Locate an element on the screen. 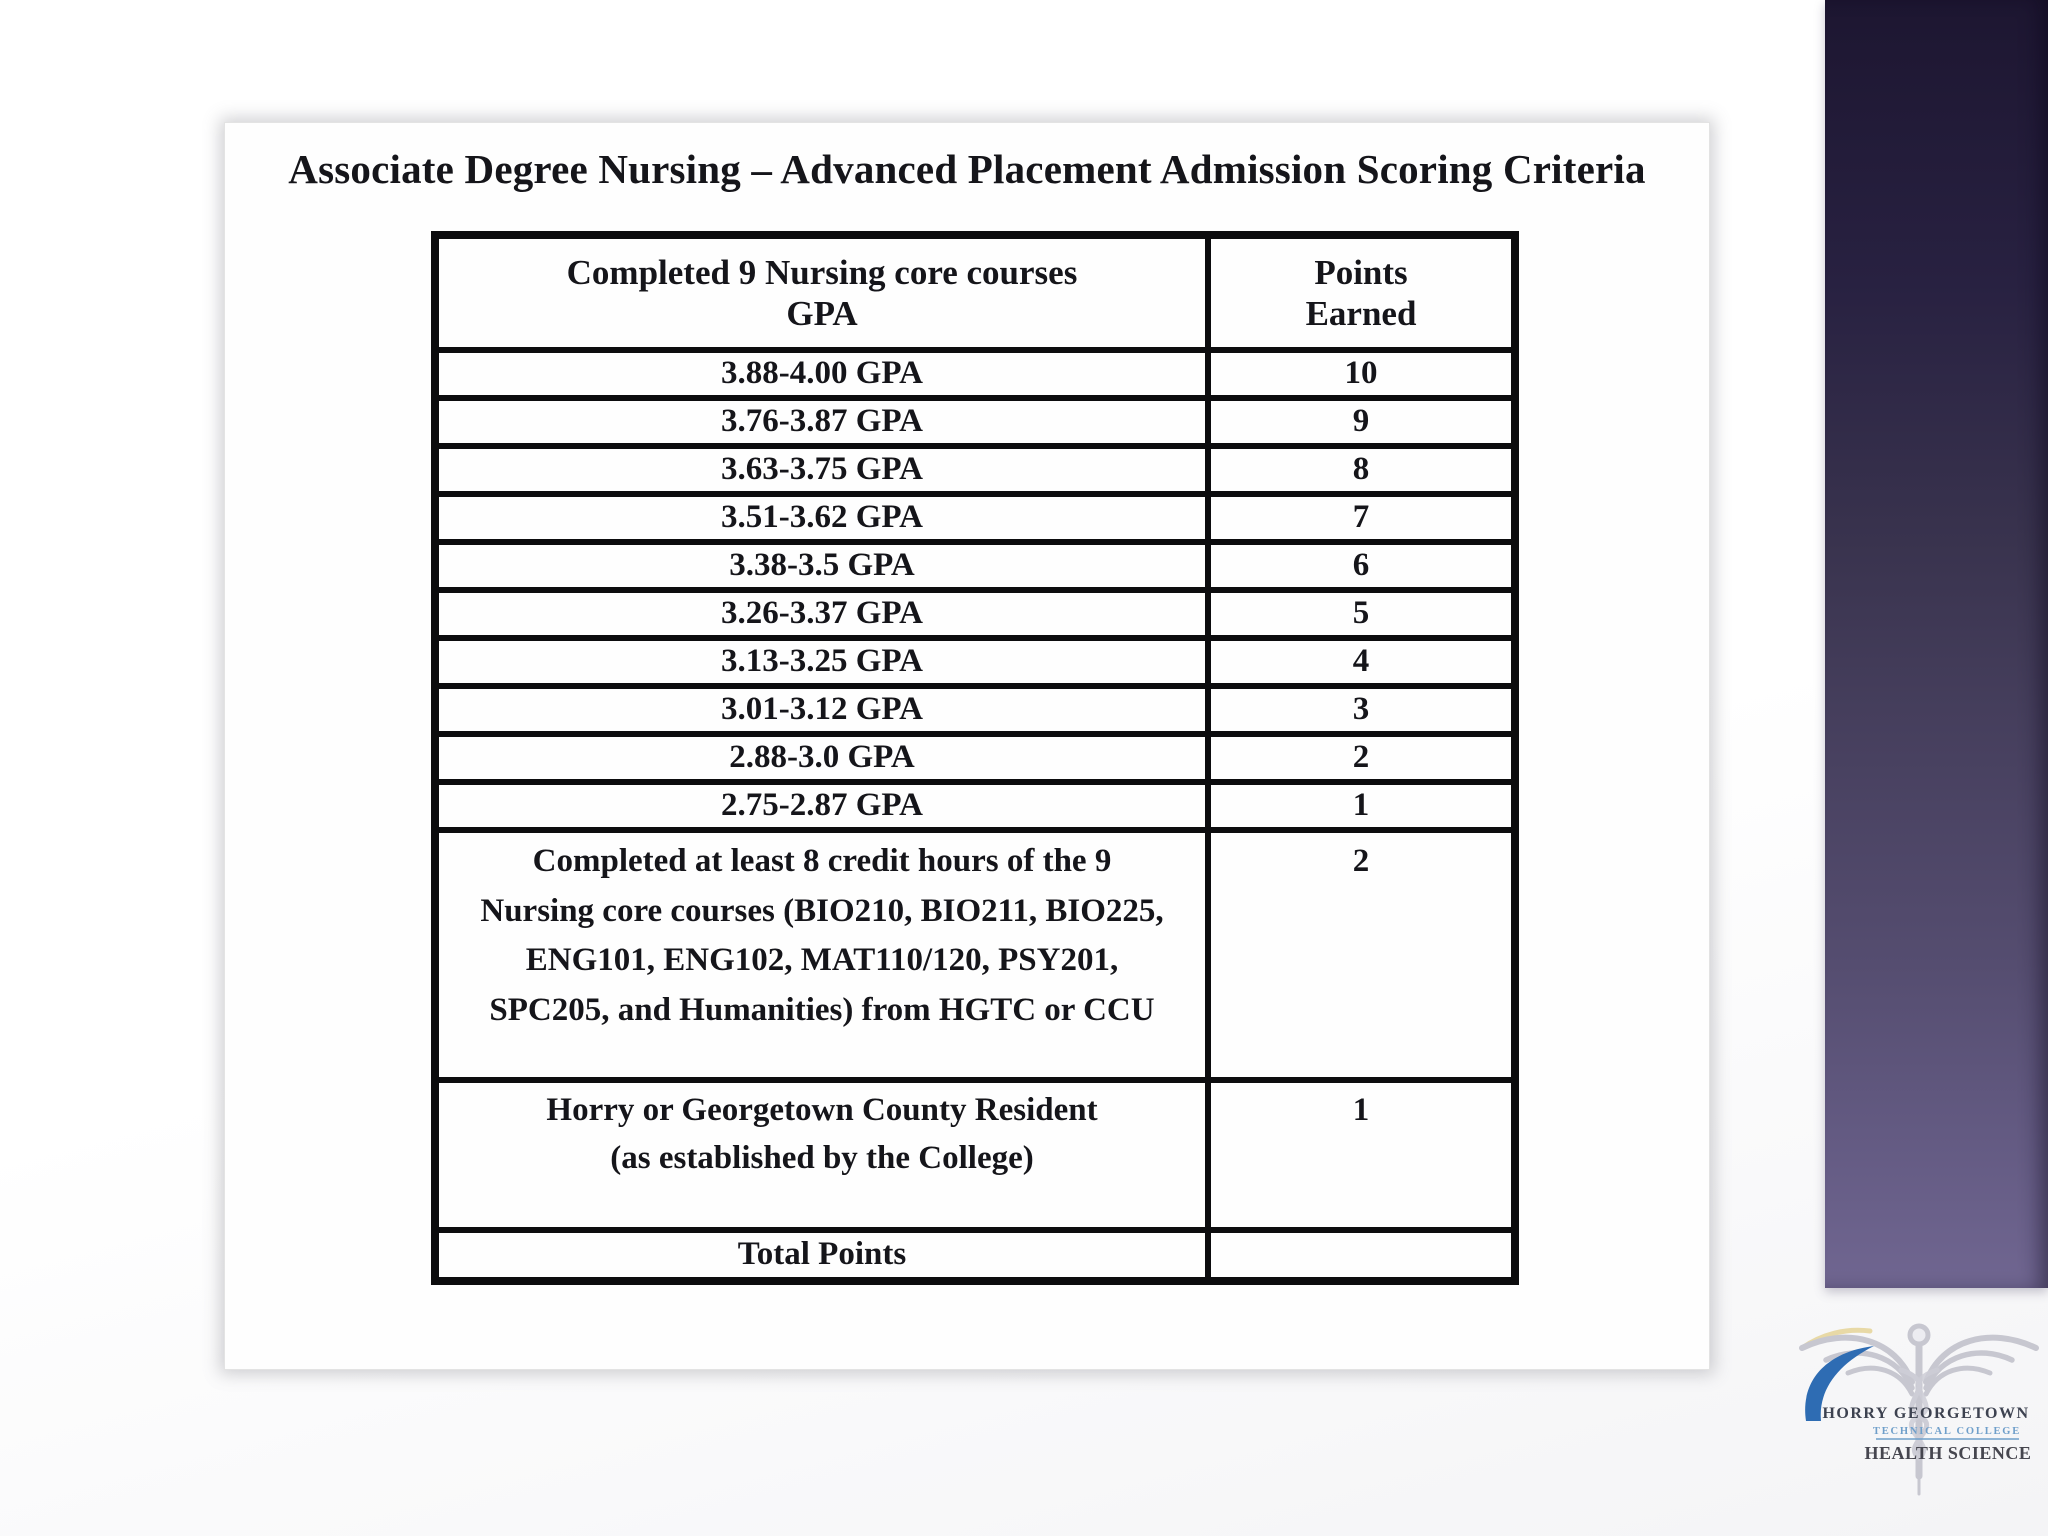 The width and height of the screenshot is (2048, 1536). table-row: 3.26-3.37 GPA 5 is located at coordinates (975, 614).